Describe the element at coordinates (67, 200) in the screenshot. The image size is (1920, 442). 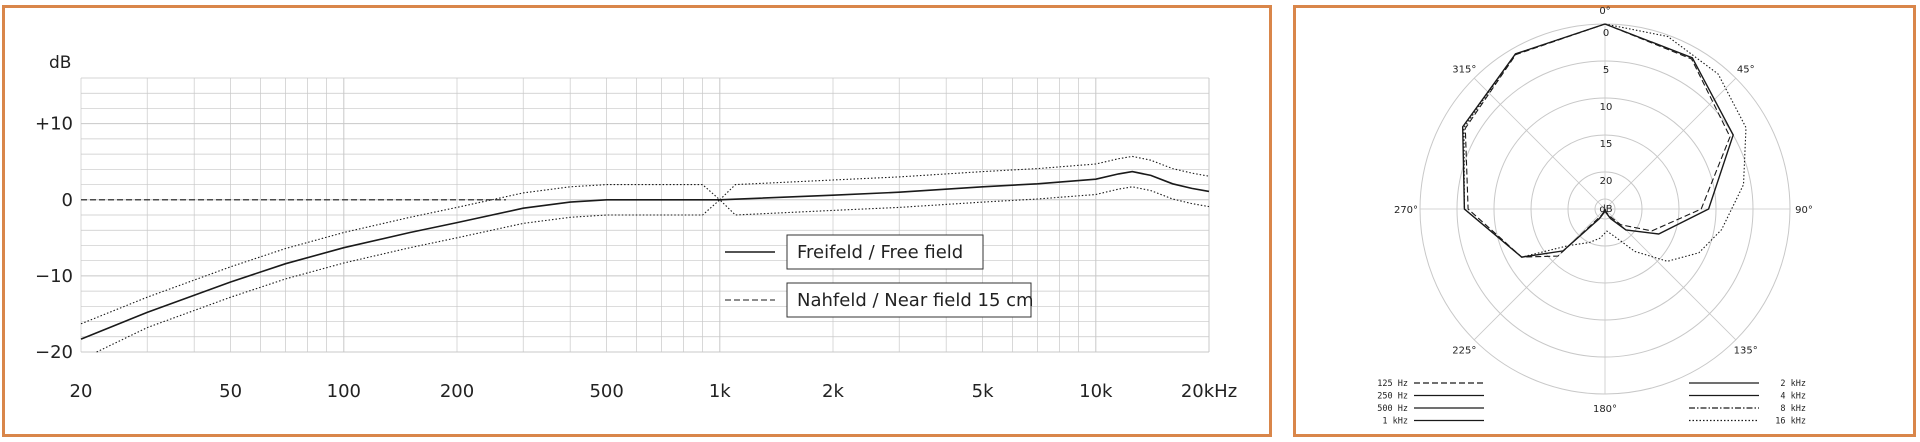
I see `y-tick-label: 0` at that location.